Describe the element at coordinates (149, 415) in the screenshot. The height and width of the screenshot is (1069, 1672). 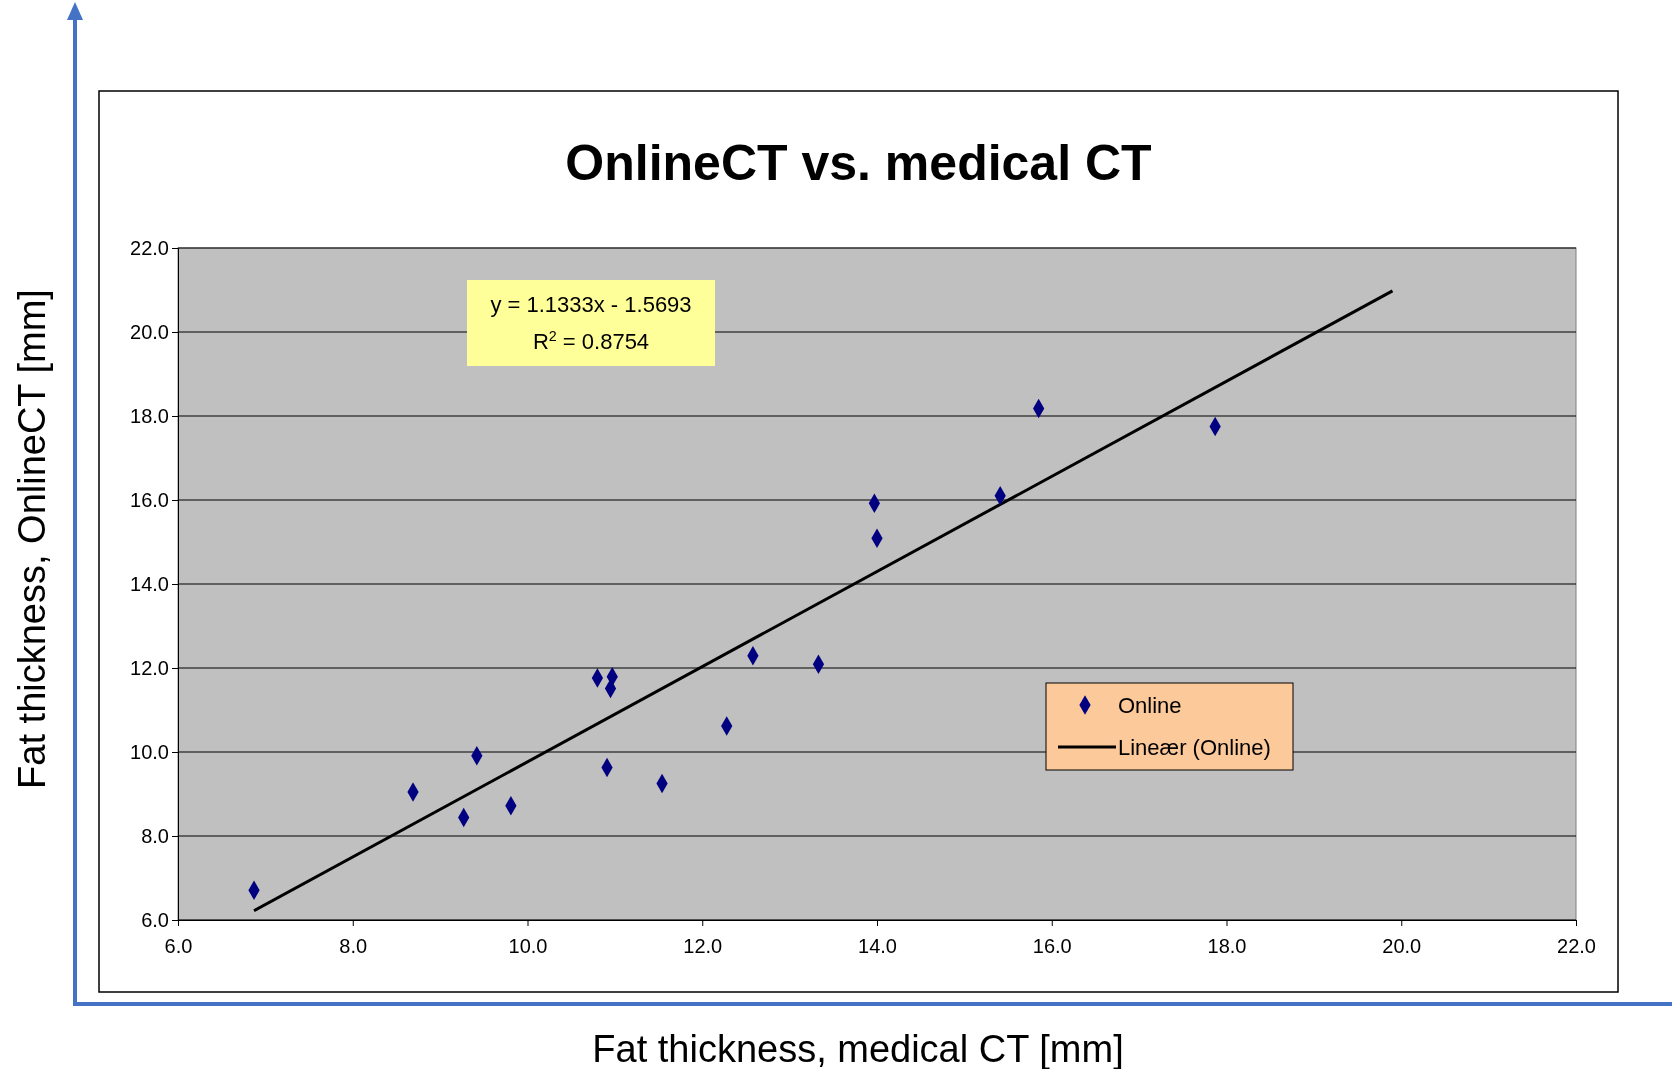
I see `y-tick-label: 18.0` at that location.